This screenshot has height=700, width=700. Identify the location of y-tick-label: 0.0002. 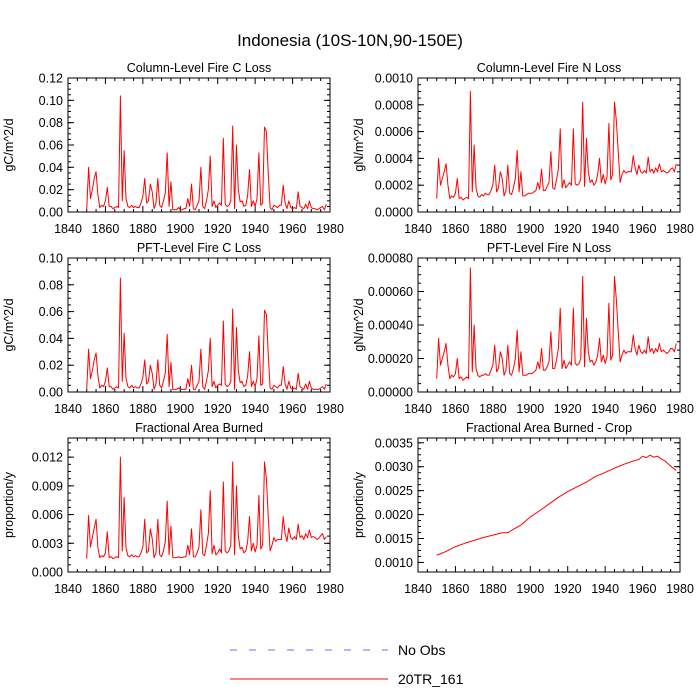
(394, 186).